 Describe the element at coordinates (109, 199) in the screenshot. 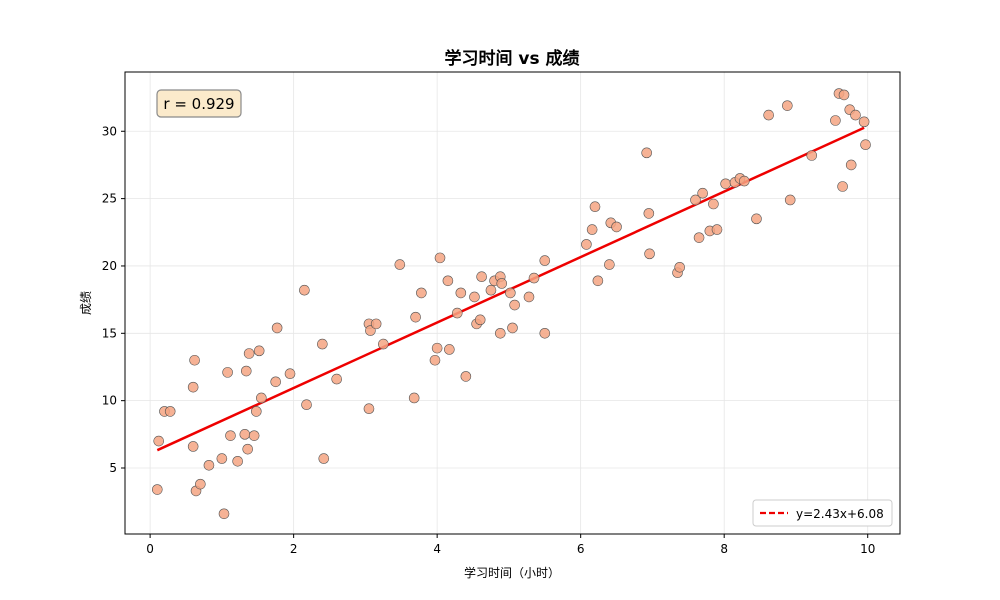

I see `y-tick-label: 25` at that location.